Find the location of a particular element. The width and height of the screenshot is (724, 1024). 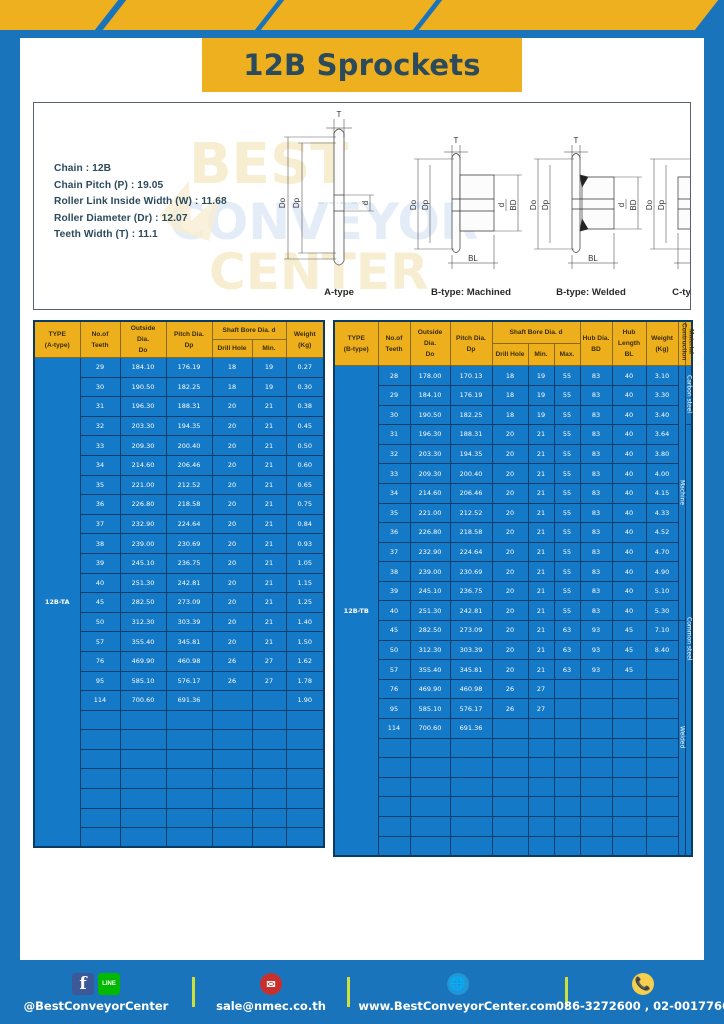

table-b-header-row-2: Drill Hole Min. Max. is located at coordinates (513, 355).